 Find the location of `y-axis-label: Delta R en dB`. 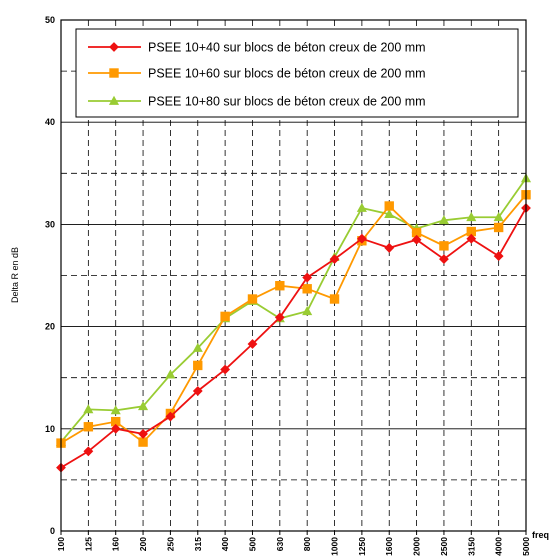

y-axis-label: Delta R en dB is located at coordinates (15, 275).